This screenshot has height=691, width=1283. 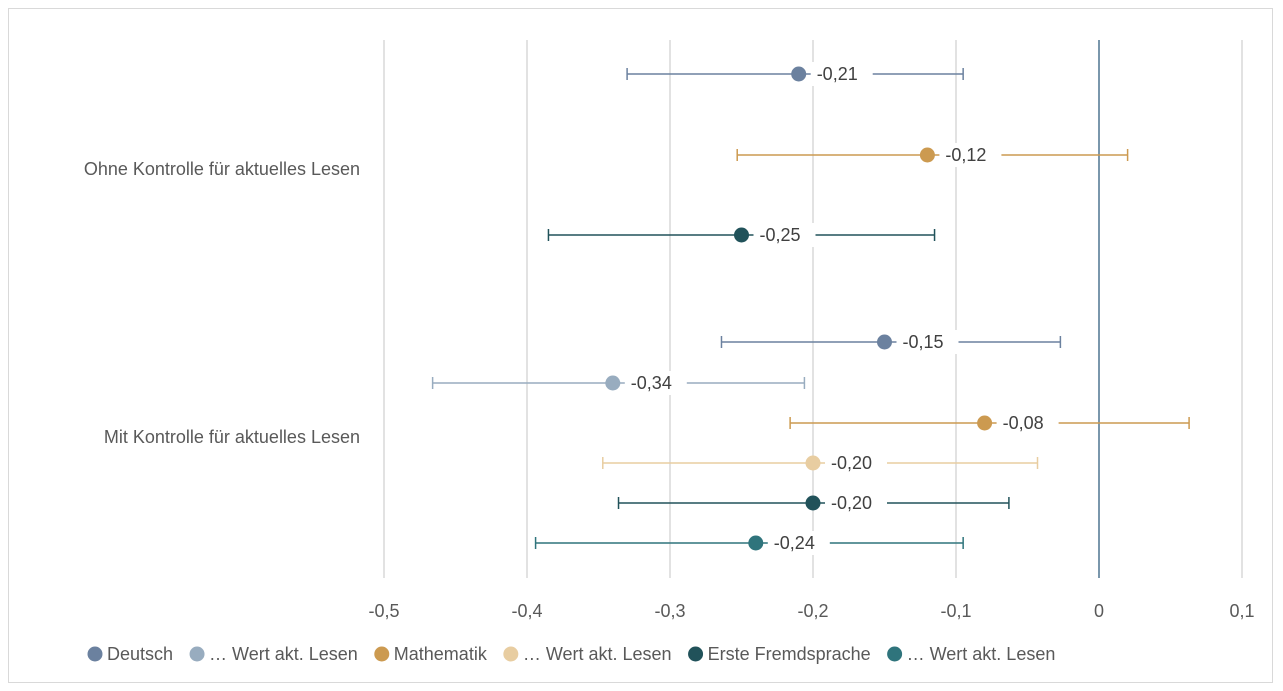 I want to click on x-tick-label: 0, so click(x=1099, y=611).